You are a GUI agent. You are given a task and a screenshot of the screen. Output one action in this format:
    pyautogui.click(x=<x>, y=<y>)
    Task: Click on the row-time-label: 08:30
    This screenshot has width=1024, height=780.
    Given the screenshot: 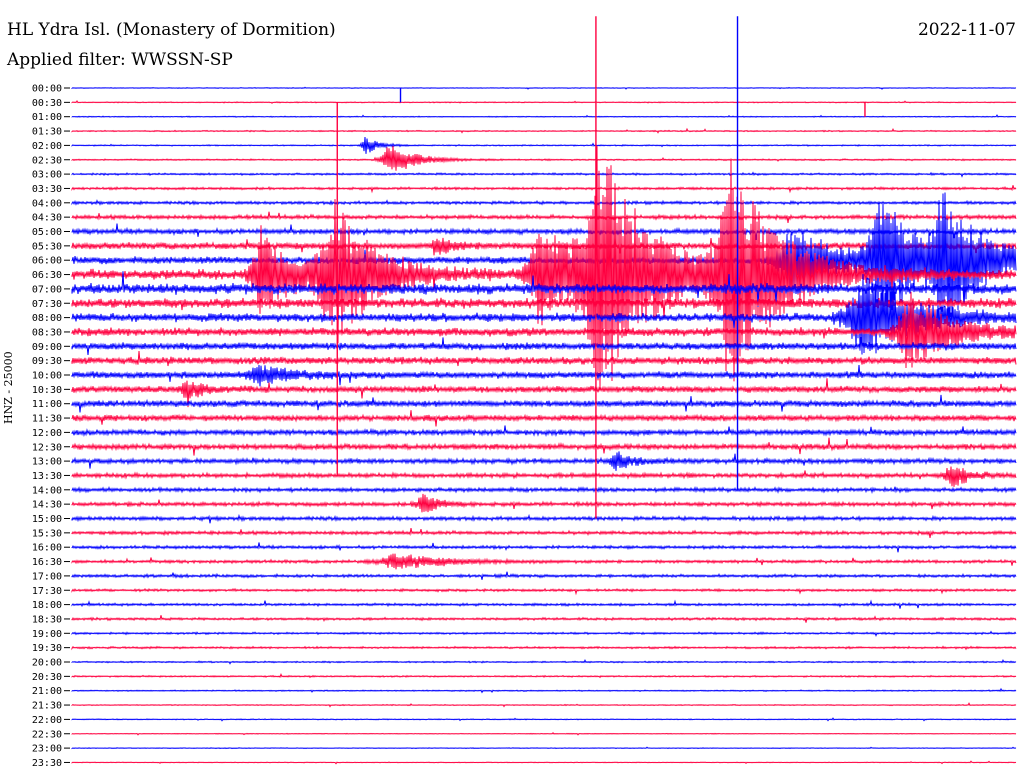 What is the action you would take?
    pyautogui.click(x=47, y=332)
    